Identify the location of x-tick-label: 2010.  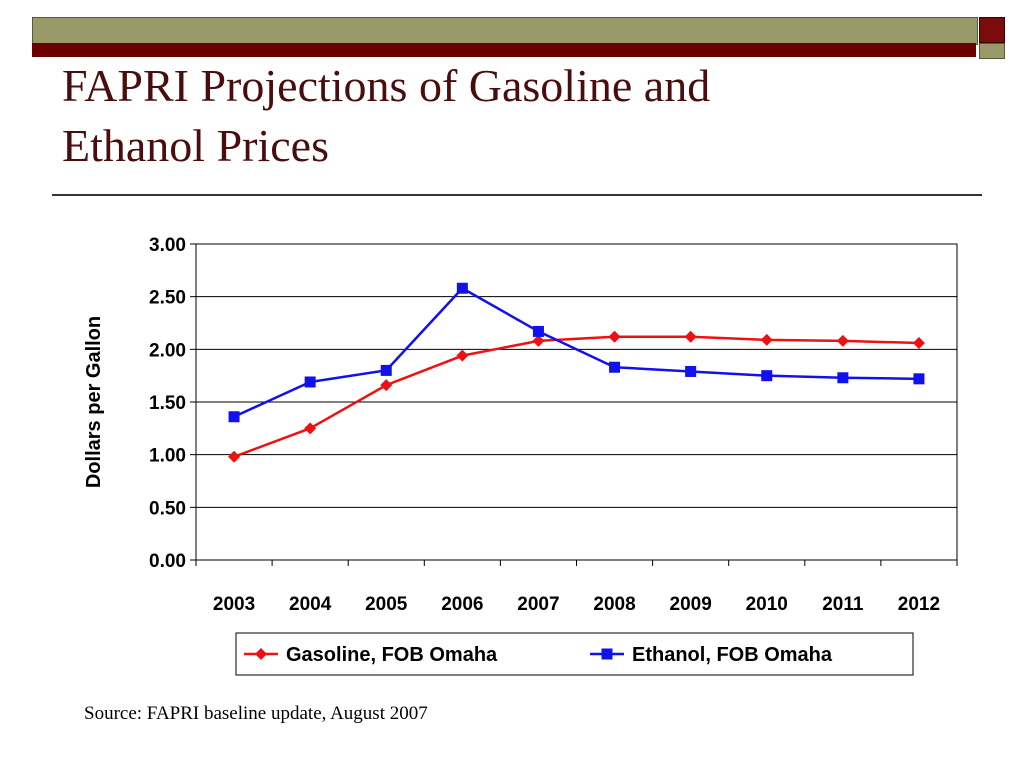
(767, 604).